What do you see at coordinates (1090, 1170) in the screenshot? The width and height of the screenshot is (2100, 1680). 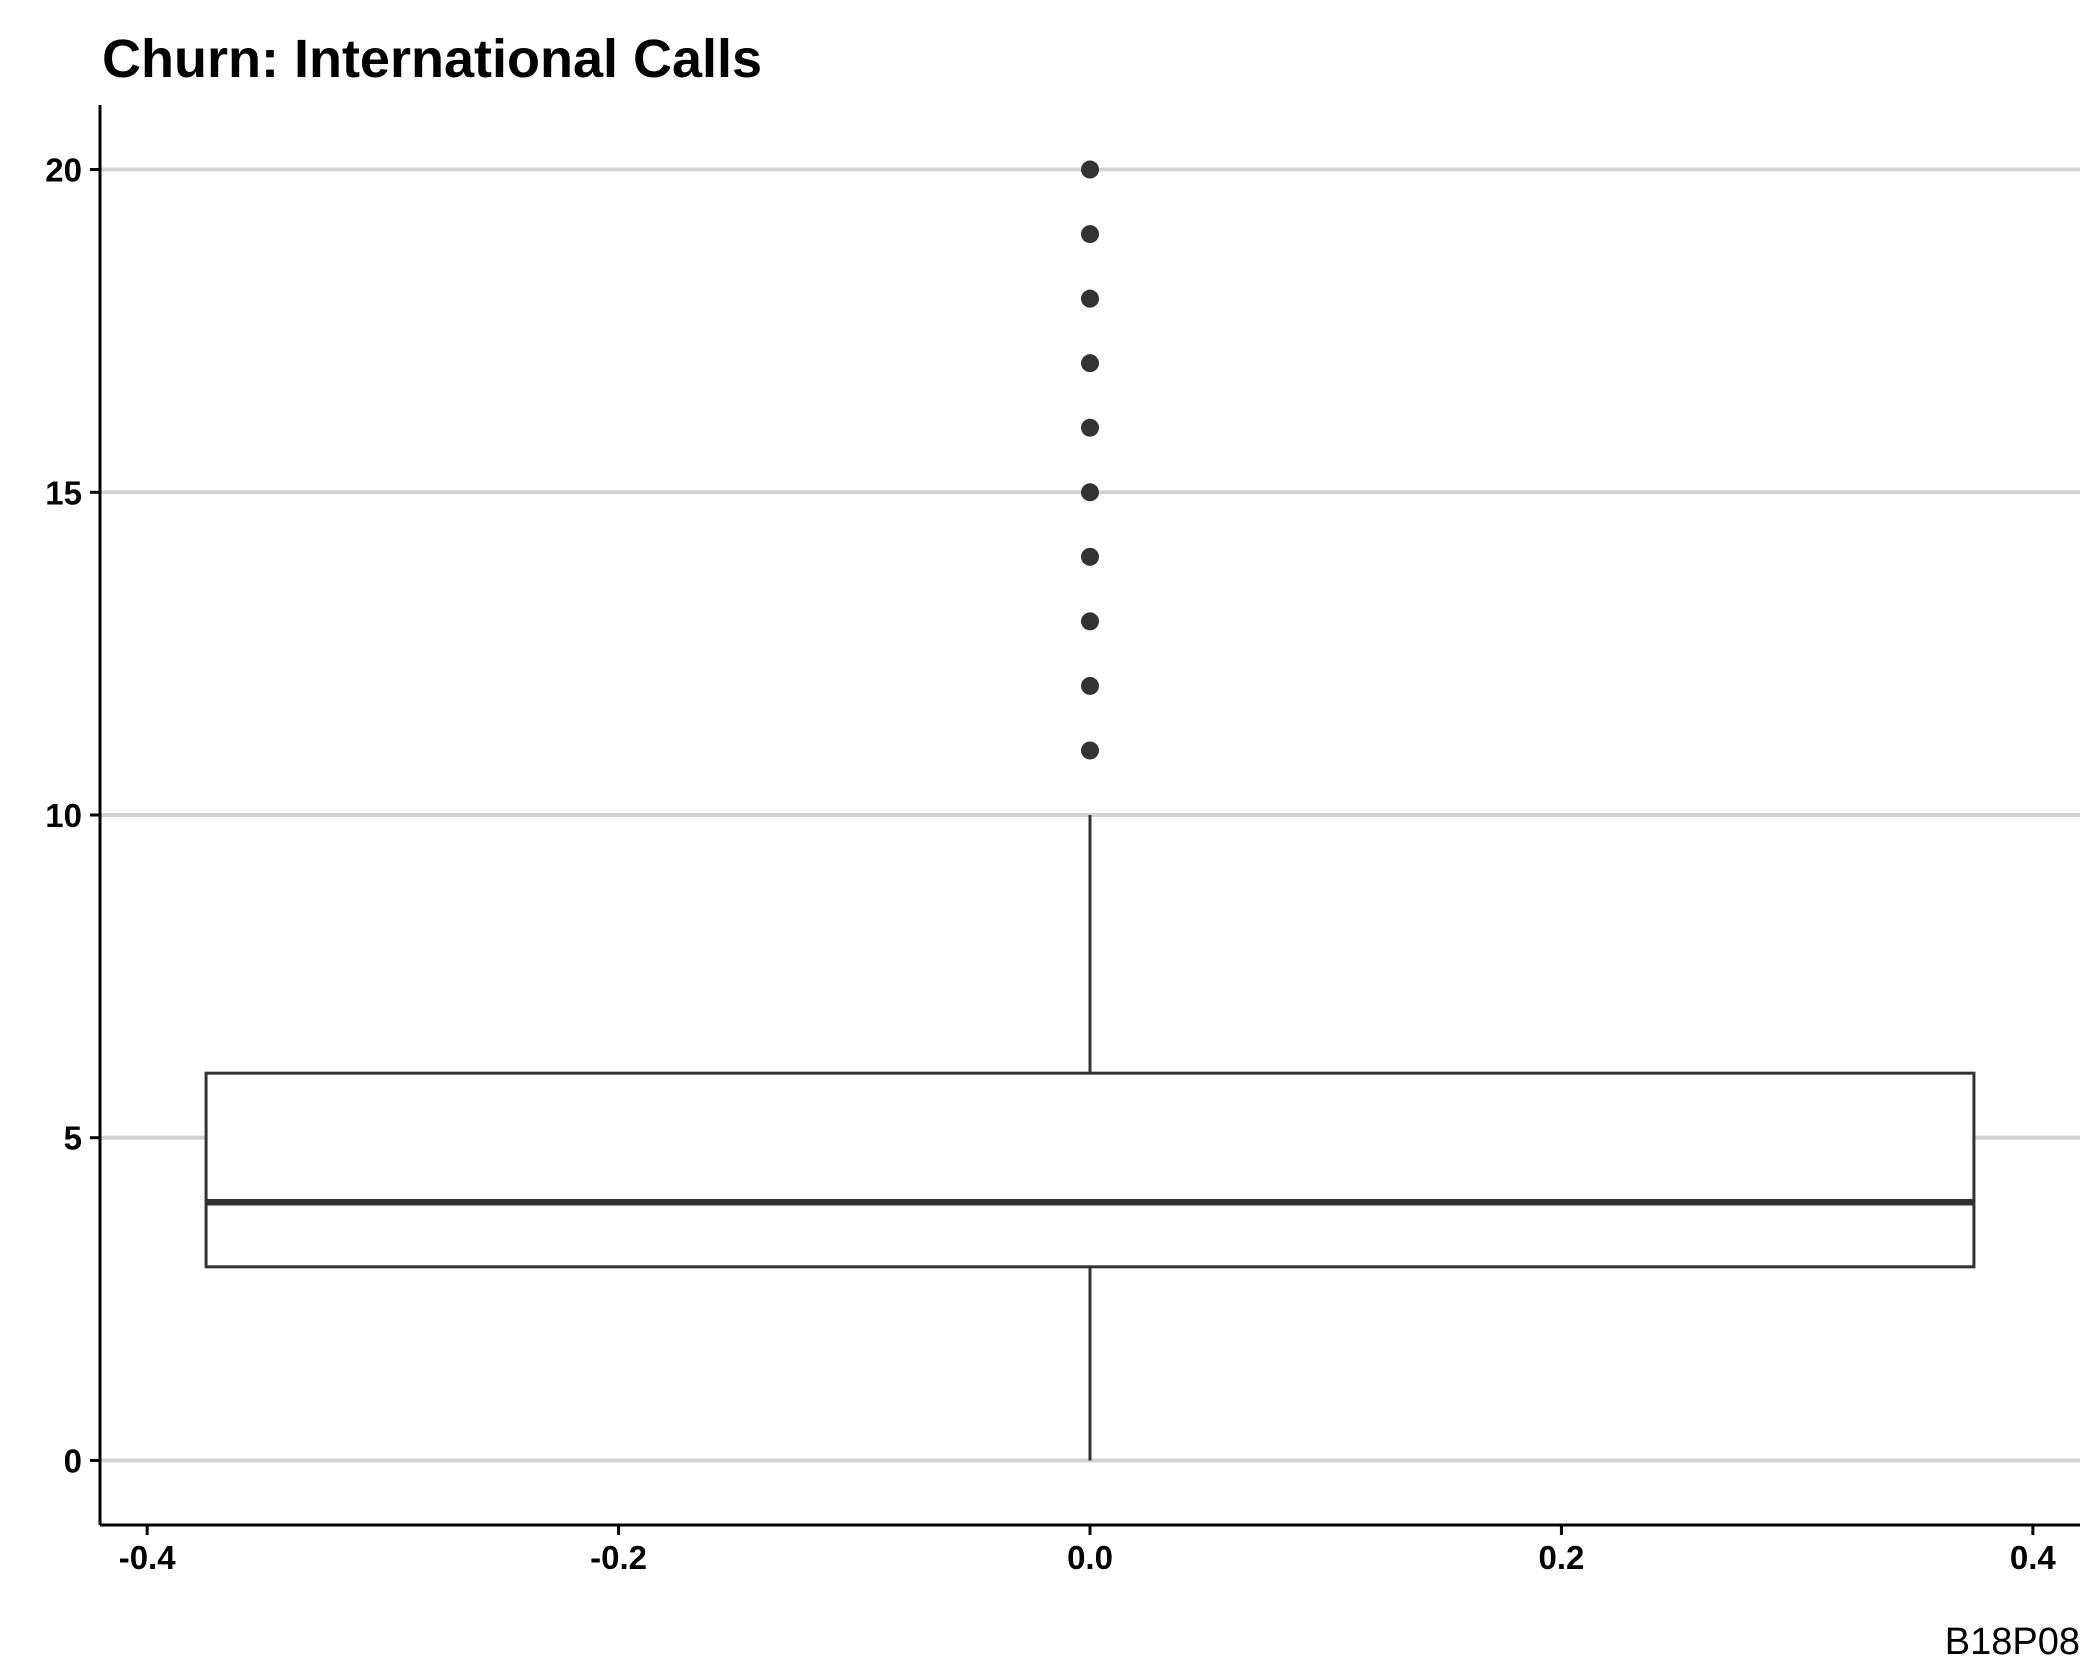 I see `iqr-box` at bounding box center [1090, 1170].